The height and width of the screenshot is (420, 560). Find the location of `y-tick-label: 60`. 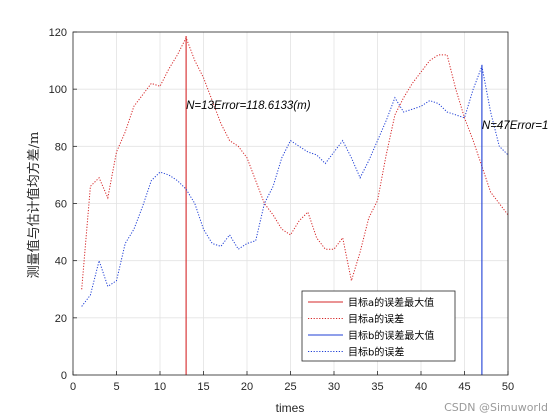

y-tick-label: 60 is located at coordinates (61, 205).